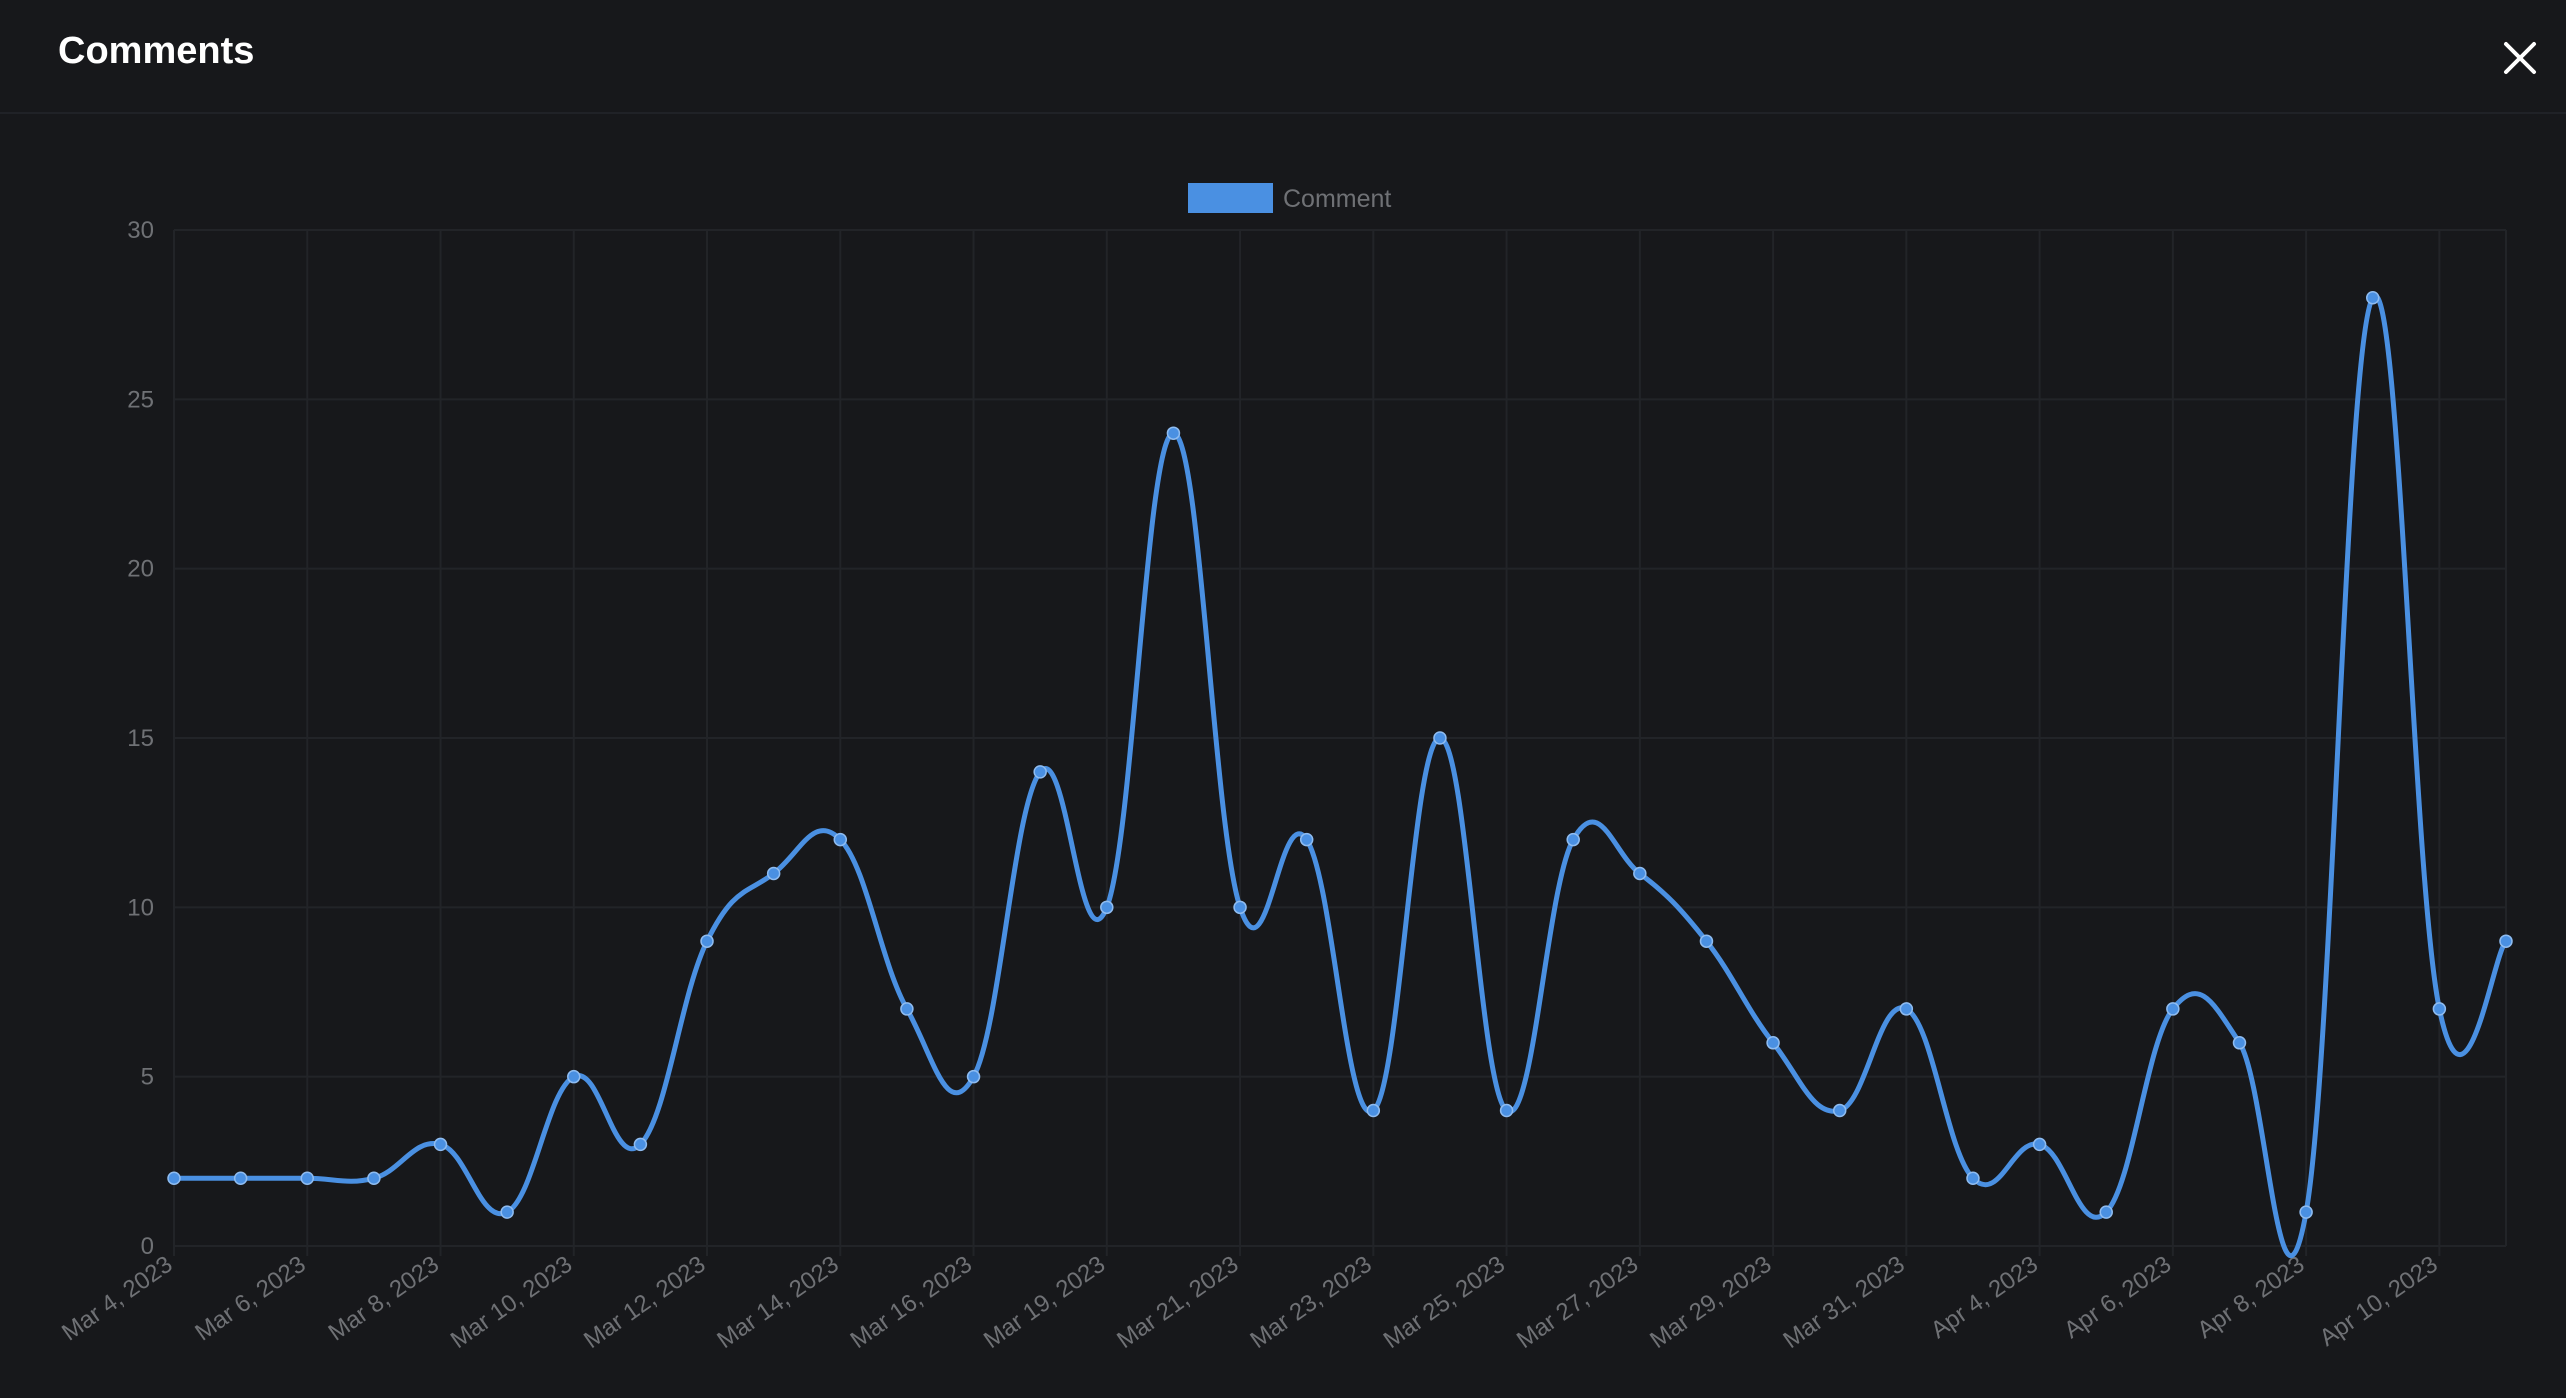  I want to click on x-tick-label: Apr 4, 2023, so click(1984, 1297).